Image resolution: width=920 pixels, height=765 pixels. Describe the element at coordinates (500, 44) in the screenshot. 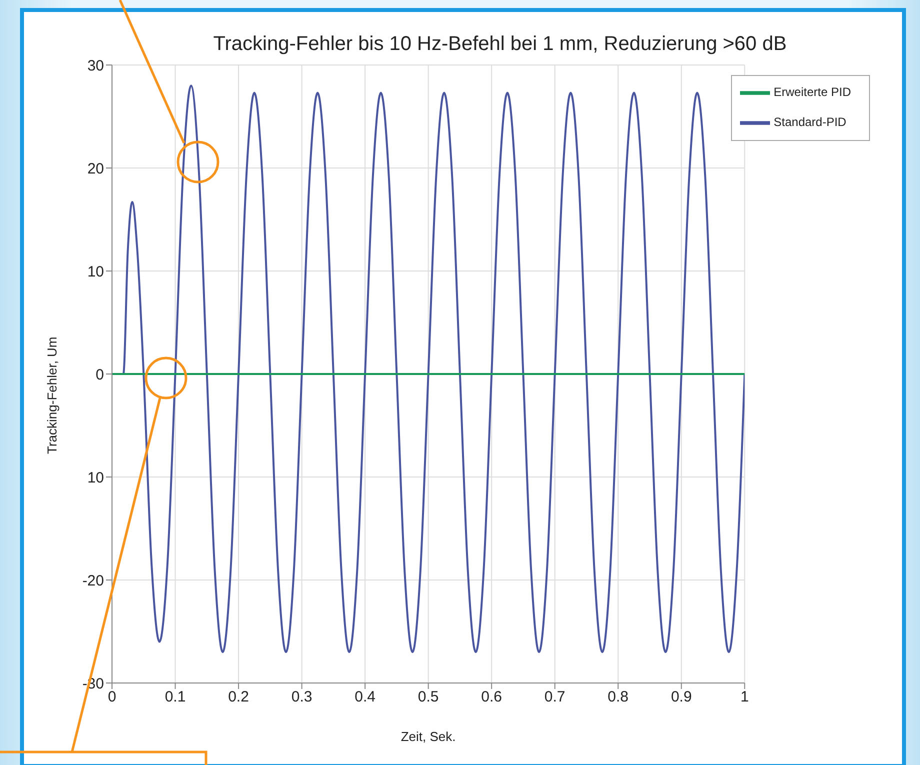

I see `chart-title: Tracking-Fehler bis 10 Hz-Befehl bei 1 mm, Reduzierung >60 dB` at that location.